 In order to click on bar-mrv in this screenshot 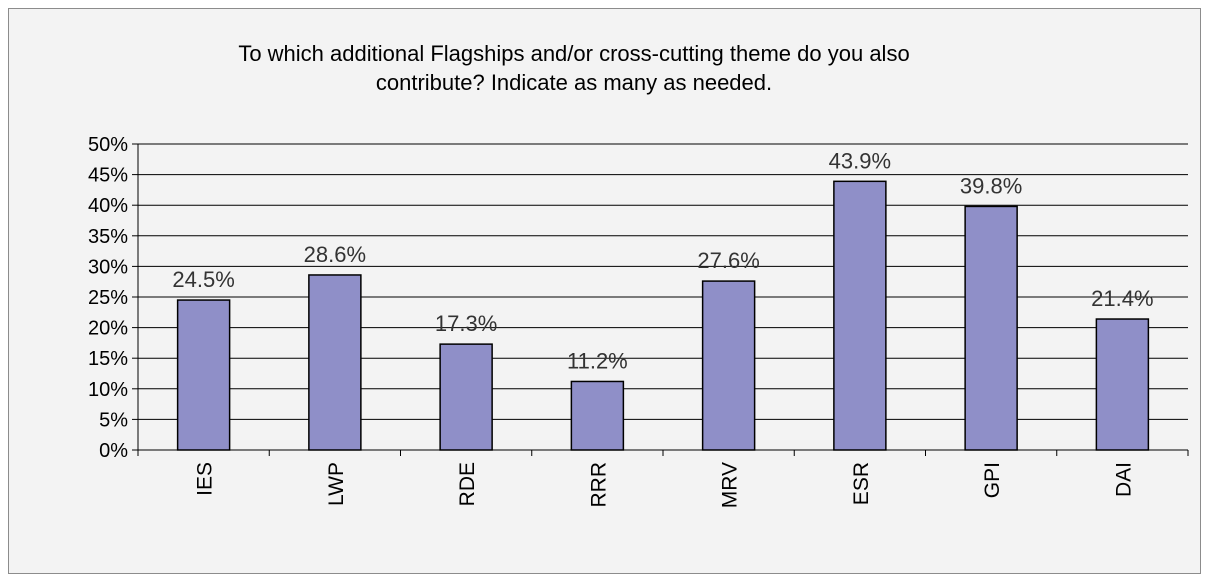, I will do `click(728, 365)`.